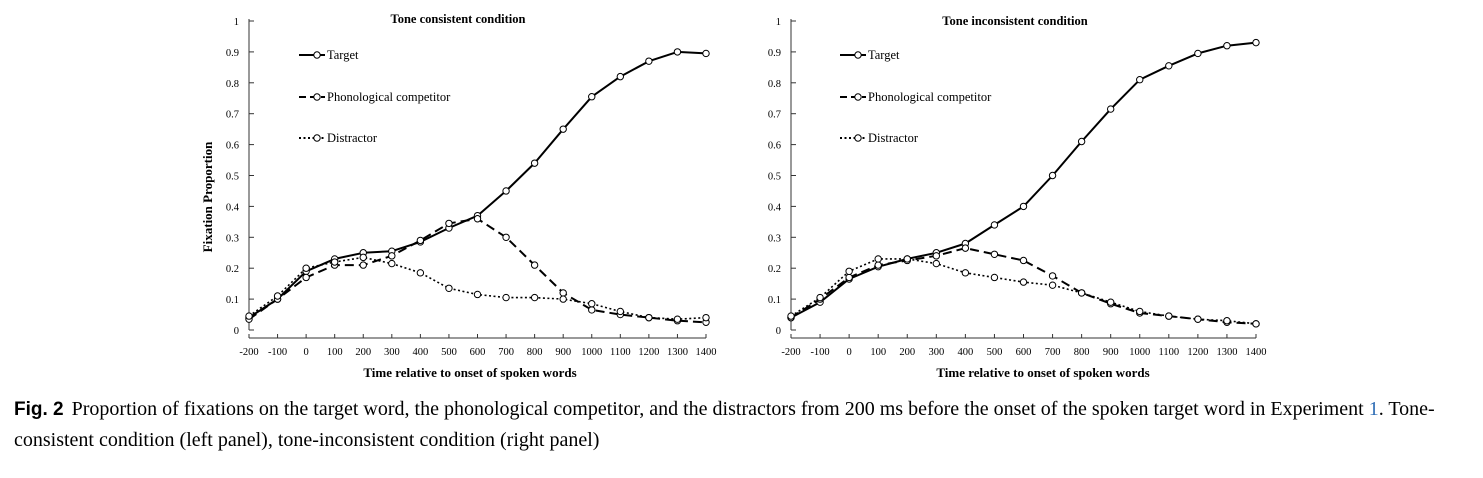  What do you see at coordinates (232, 84) in the screenshot?
I see `y-tick-label: 0.8` at bounding box center [232, 84].